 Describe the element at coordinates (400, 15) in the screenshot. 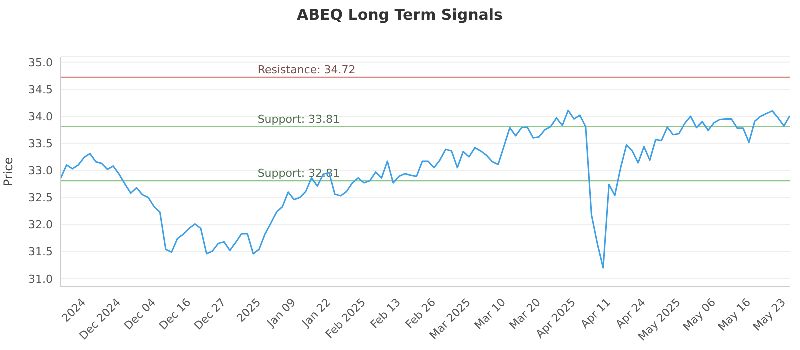

I see `chart-title: ABEQ Long Term Signals` at that location.